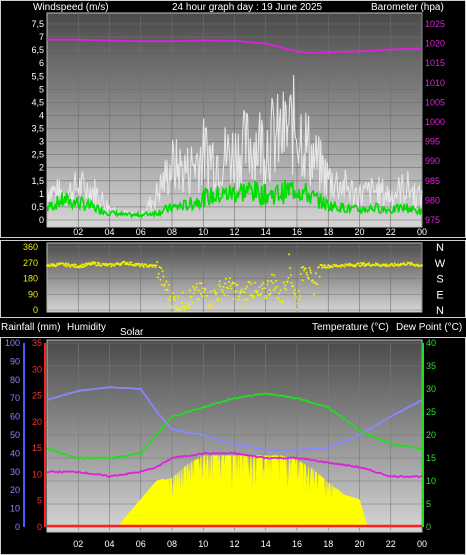 Image resolution: width=466 pixels, height=555 pixels. Describe the element at coordinates (431, 458) in the screenshot. I see `temperature-tick-label: 15` at that location.